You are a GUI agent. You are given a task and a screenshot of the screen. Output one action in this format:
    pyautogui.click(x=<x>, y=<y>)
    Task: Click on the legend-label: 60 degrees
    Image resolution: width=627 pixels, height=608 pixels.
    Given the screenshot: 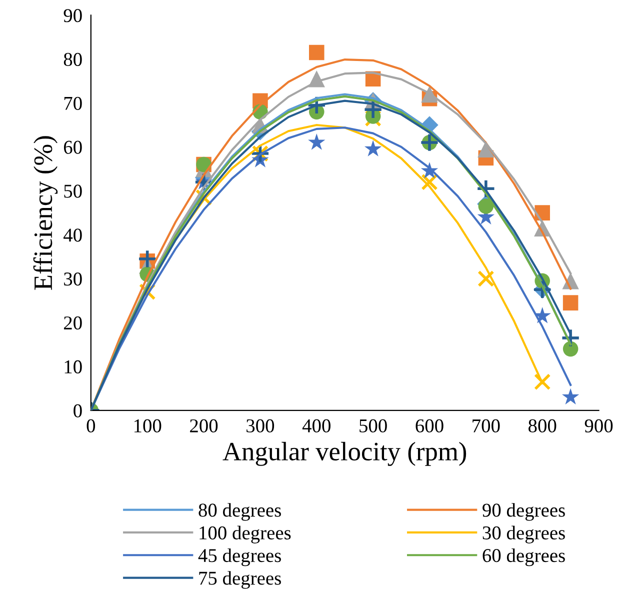 What is the action you would take?
    pyautogui.click(x=523, y=557)
    